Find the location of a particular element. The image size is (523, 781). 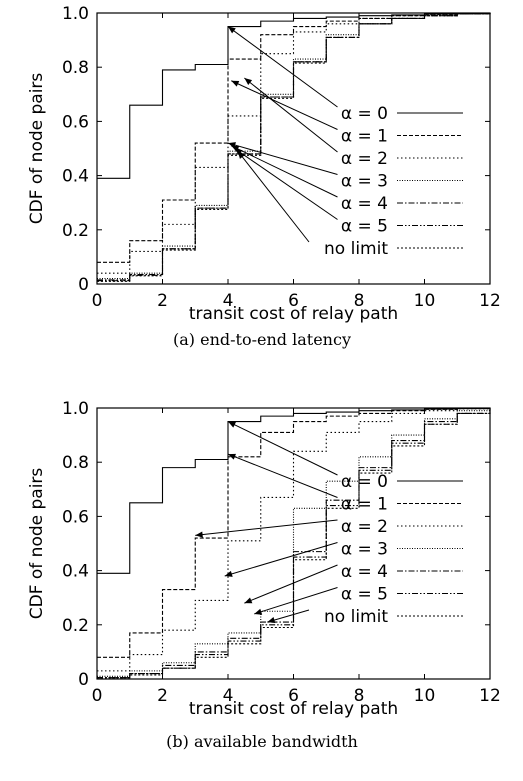

chart-caption: (a) end-to-end latency is located at coordinates (262, 339).